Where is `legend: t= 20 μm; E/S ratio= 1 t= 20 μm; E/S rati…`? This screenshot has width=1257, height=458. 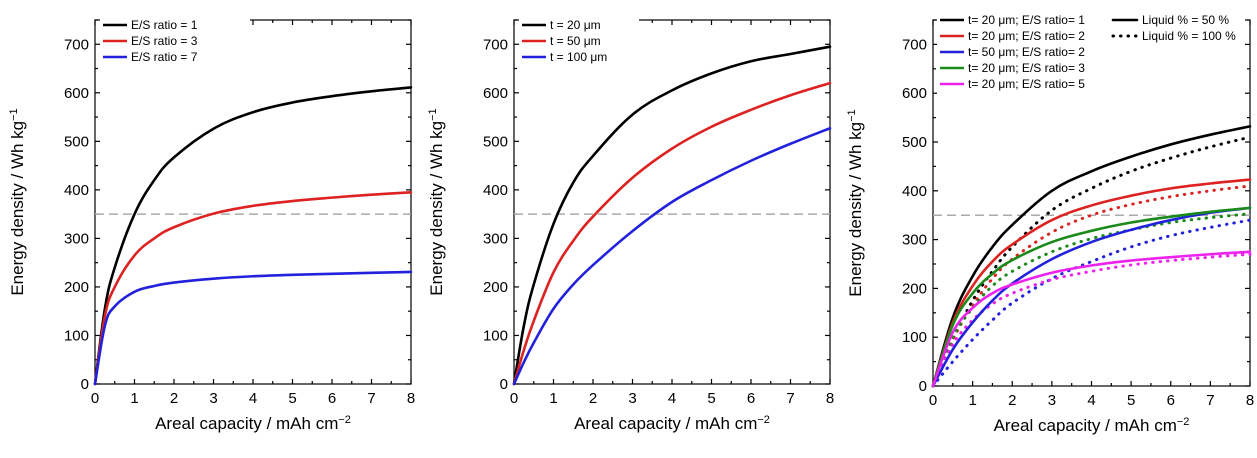
legend: t= 20 μm; E/S ratio= 1 t= 20 μm; E/S rati… is located at coordinates (1091, 51).